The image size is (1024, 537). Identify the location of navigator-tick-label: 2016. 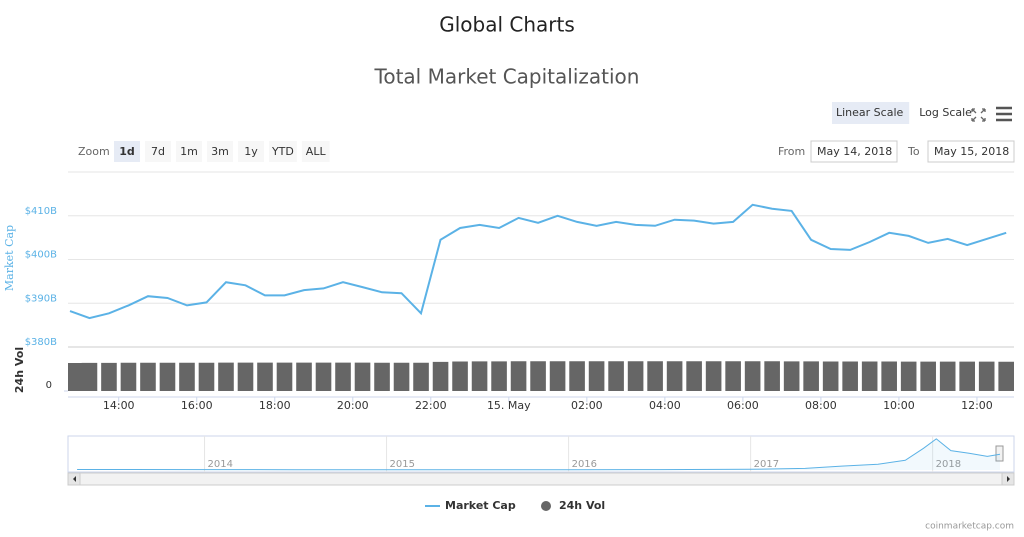
(584, 464).